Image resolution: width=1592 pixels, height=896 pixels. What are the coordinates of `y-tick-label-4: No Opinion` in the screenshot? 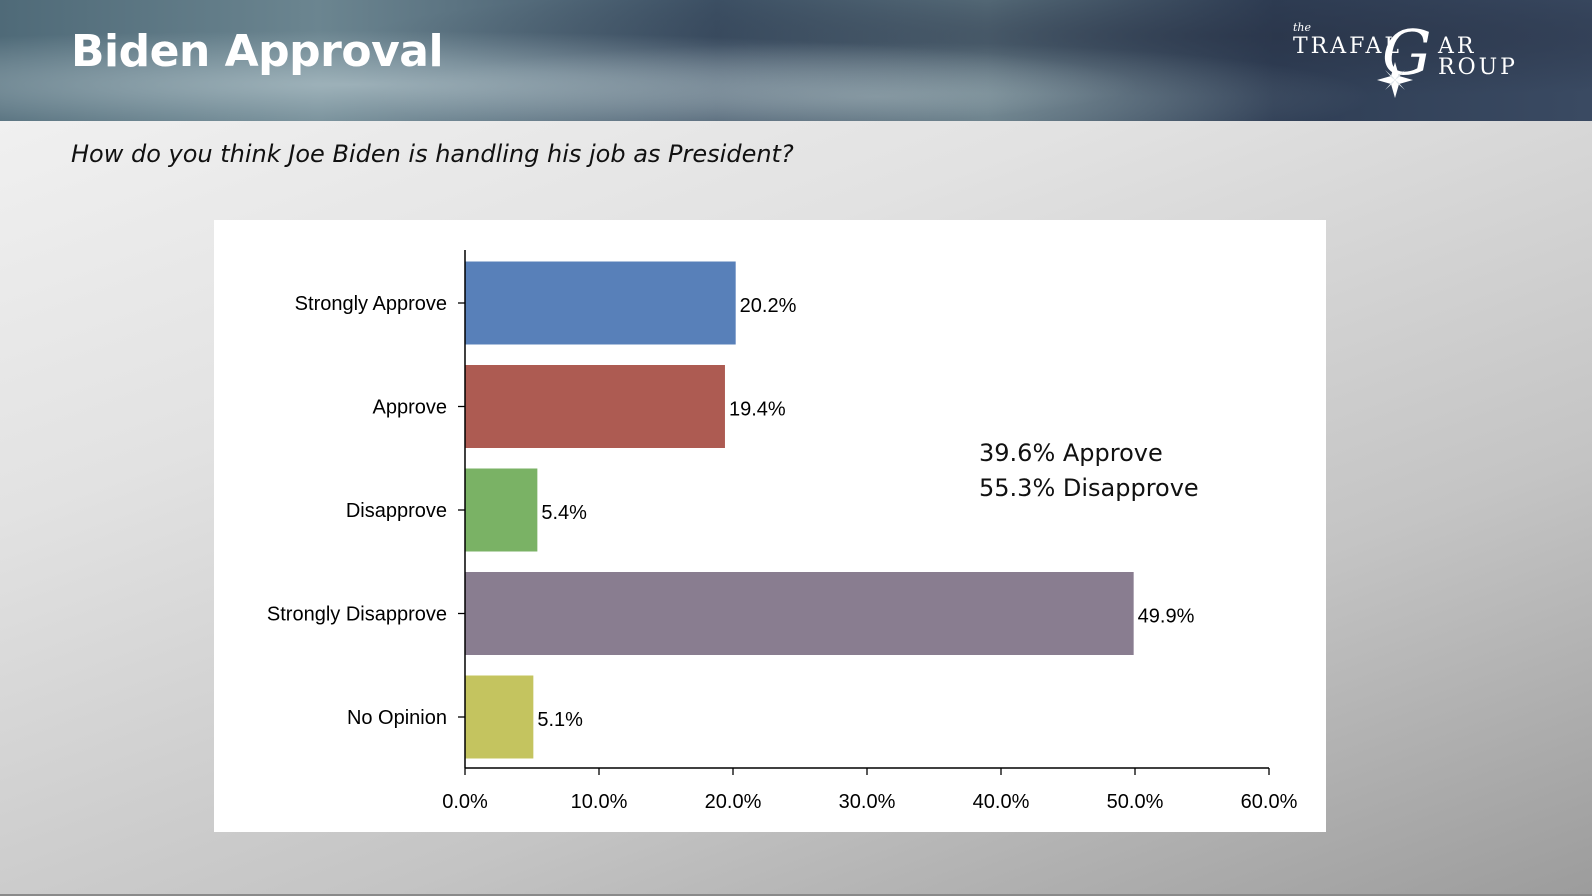 It's located at (397, 718).